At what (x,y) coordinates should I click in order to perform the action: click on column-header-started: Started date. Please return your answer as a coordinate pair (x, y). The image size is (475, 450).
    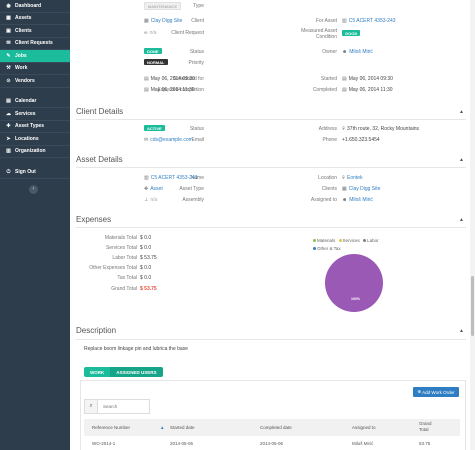
    Looking at the image, I should click on (182, 427).